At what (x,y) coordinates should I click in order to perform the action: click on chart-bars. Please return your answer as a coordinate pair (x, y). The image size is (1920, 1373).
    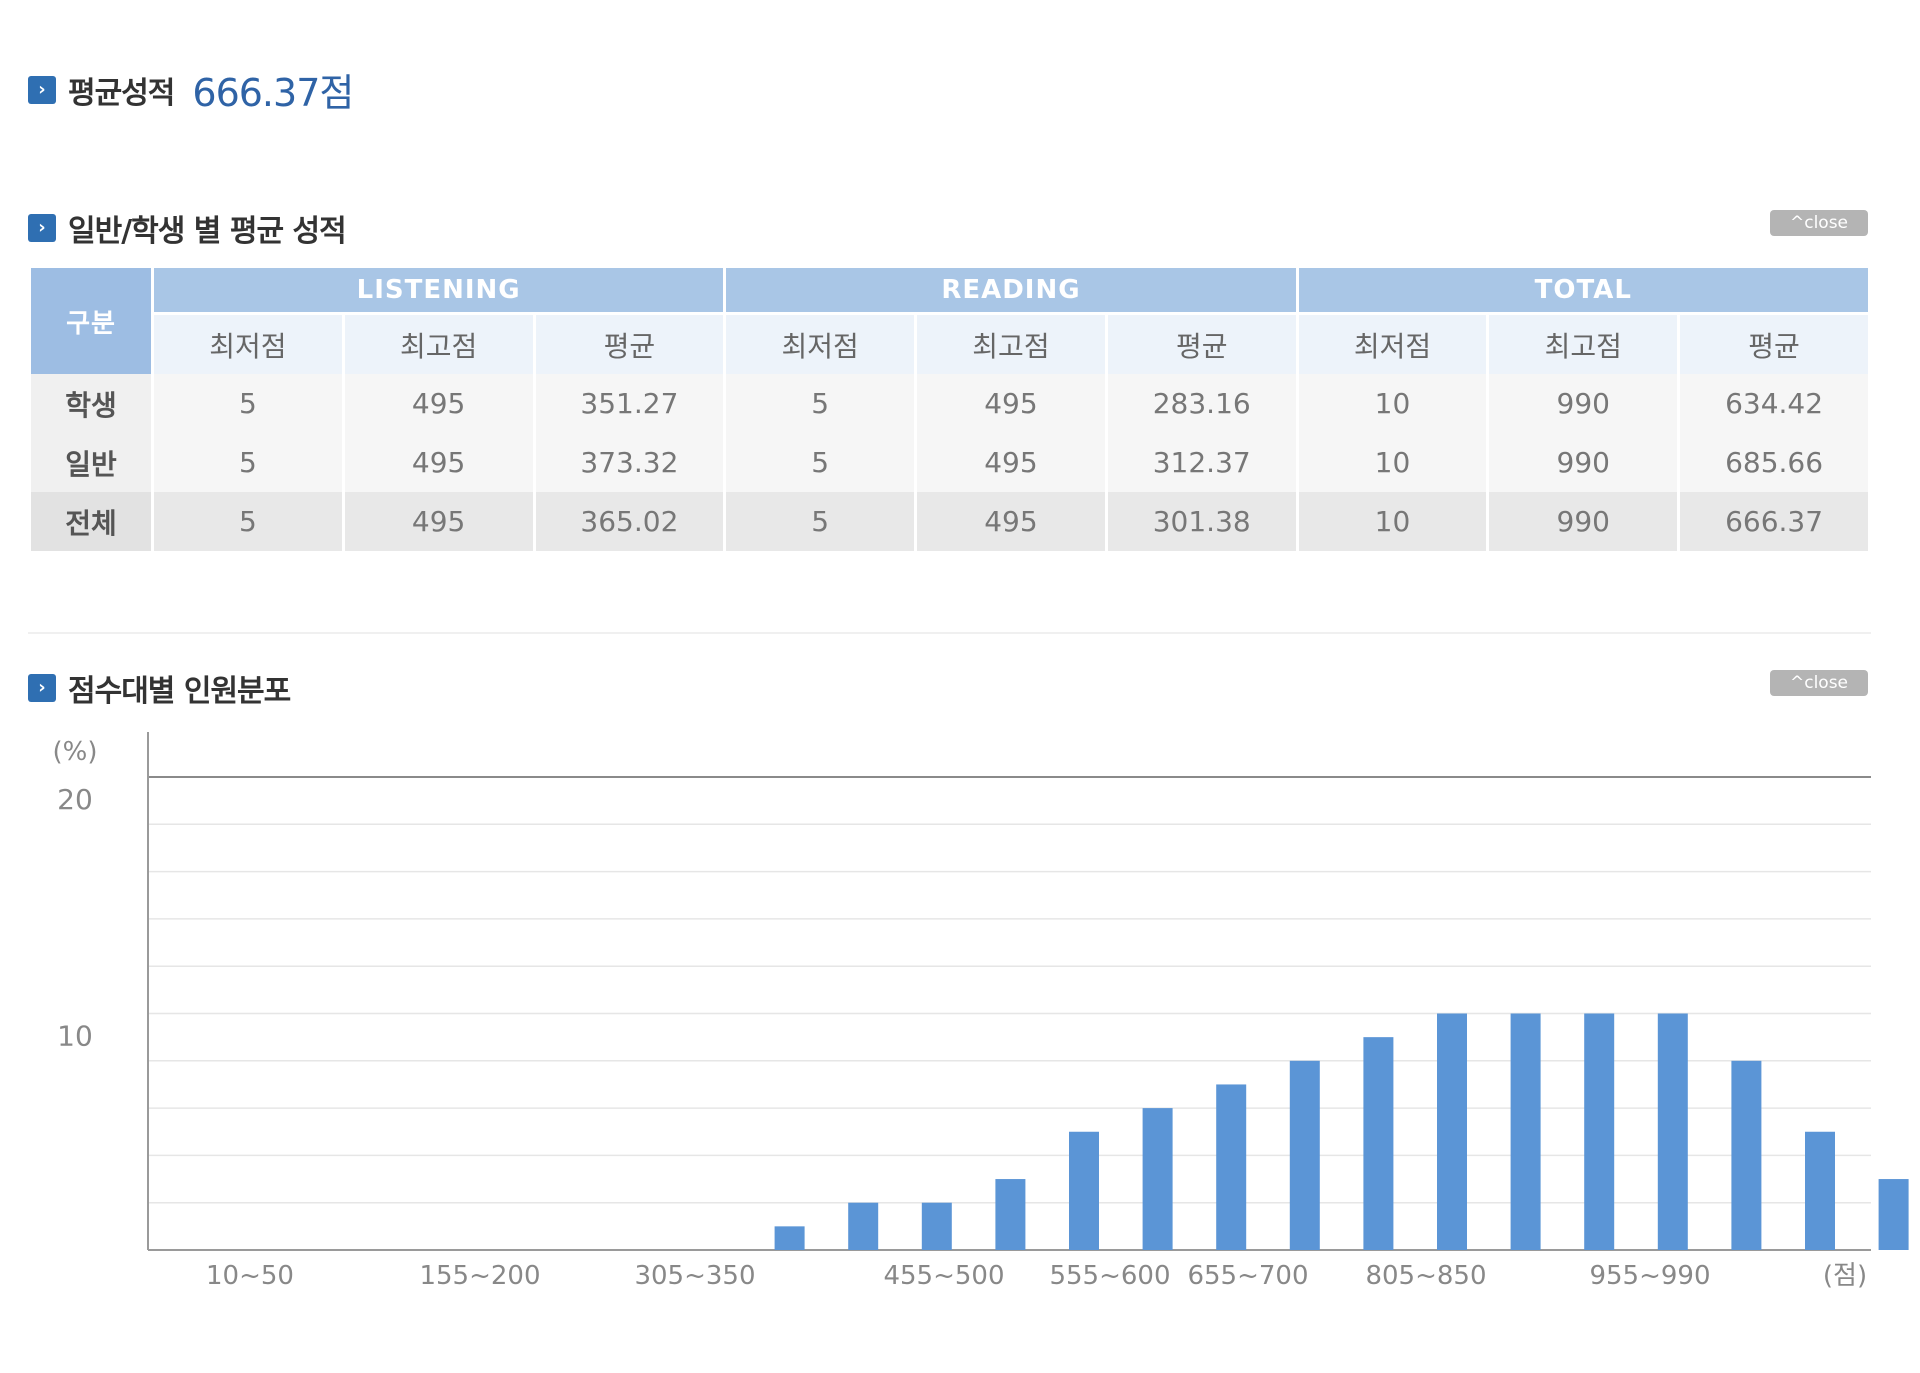
    Looking at the image, I should click on (1341, 1131).